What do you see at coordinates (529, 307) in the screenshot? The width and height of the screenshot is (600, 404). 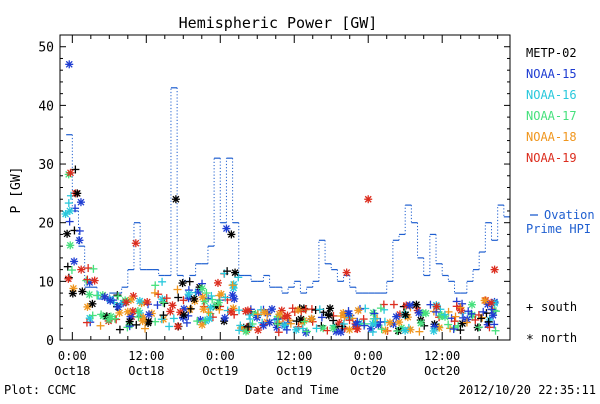 I see `legend-south-glyph: +` at bounding box center [529, 307].